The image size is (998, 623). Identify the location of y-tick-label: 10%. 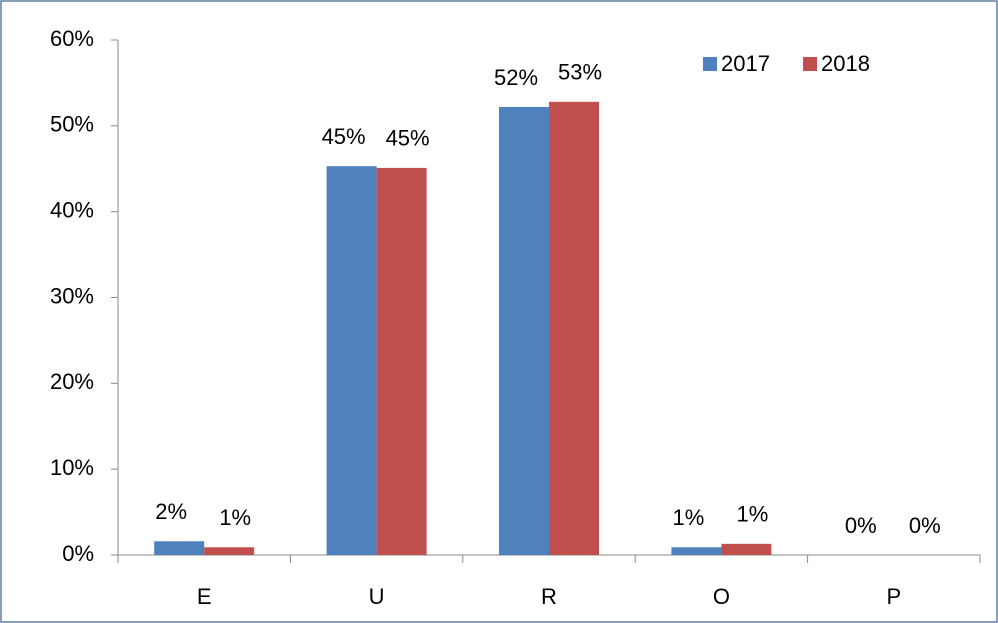
(72, 467).